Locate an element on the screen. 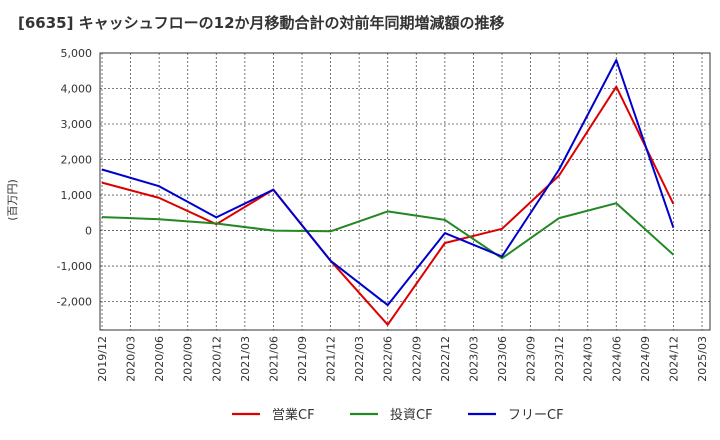  x-tick-label: 2020/09 is located at coordinates (188, 359).